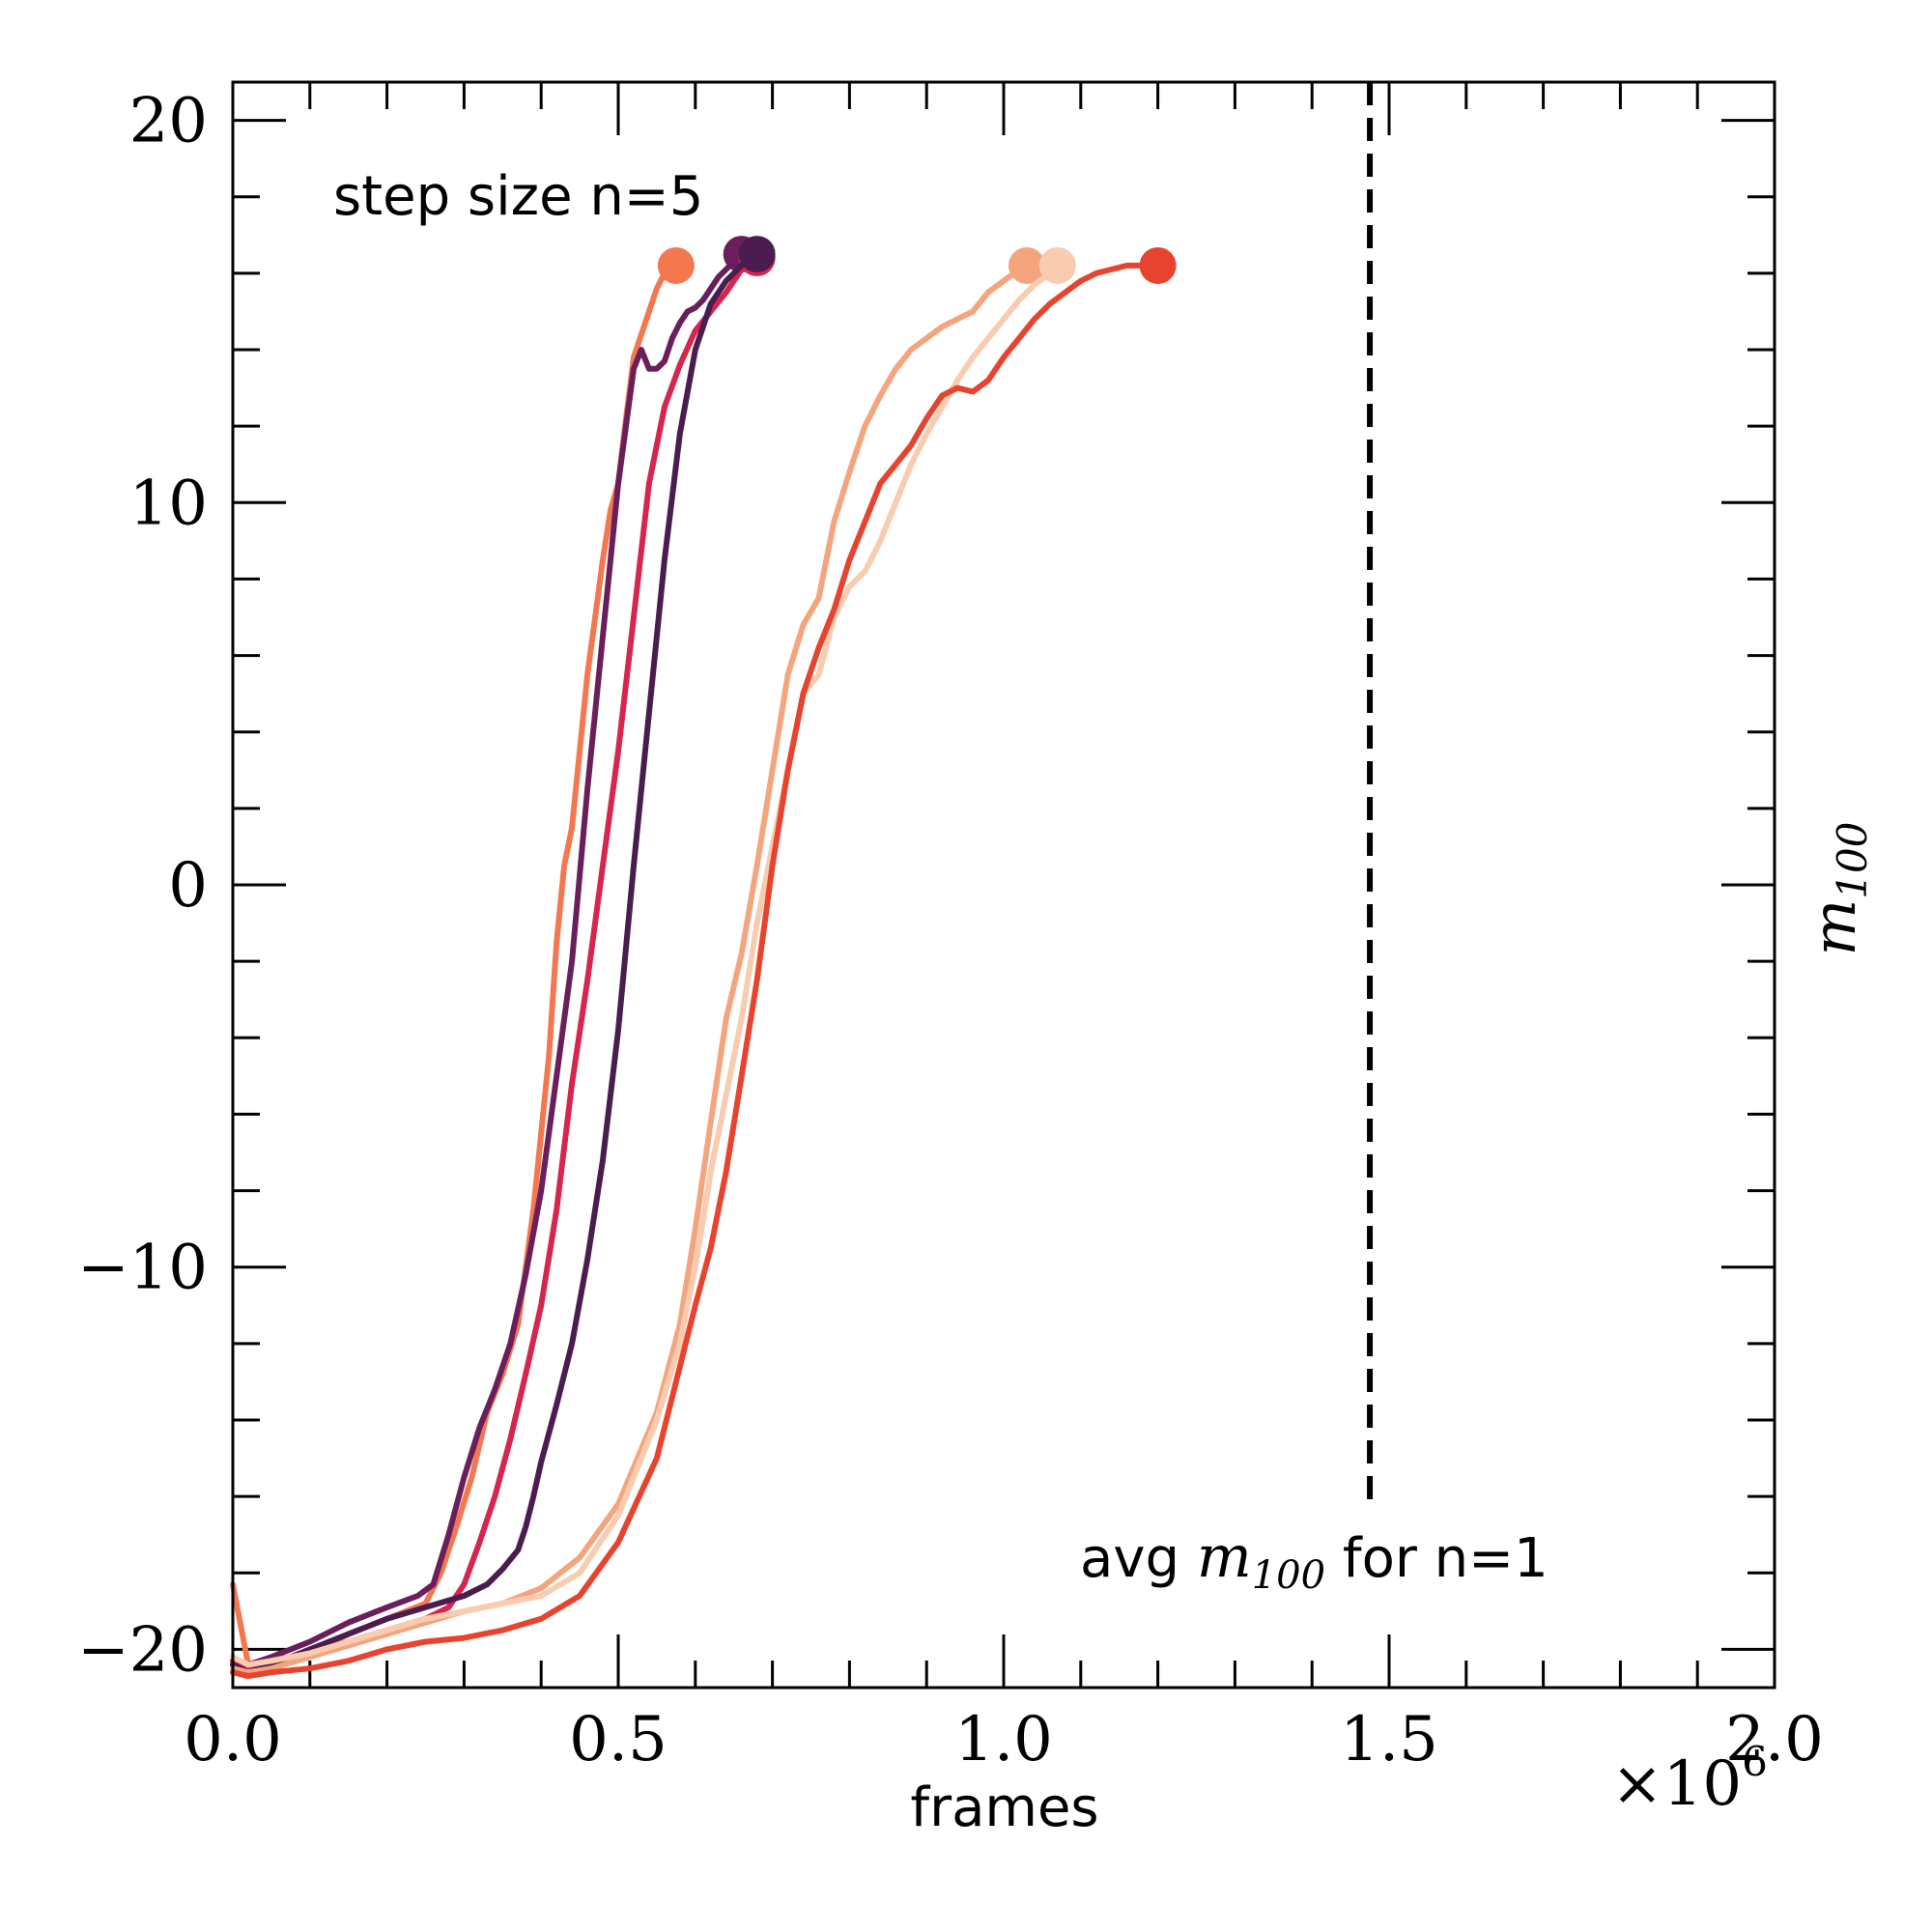 Image resolution: width=1932 pixels, height=1932 pixels. Describe the element at coordinates (1436, 1558) in the screenshot. I see `annotation-suffix: for n=1` at that location.